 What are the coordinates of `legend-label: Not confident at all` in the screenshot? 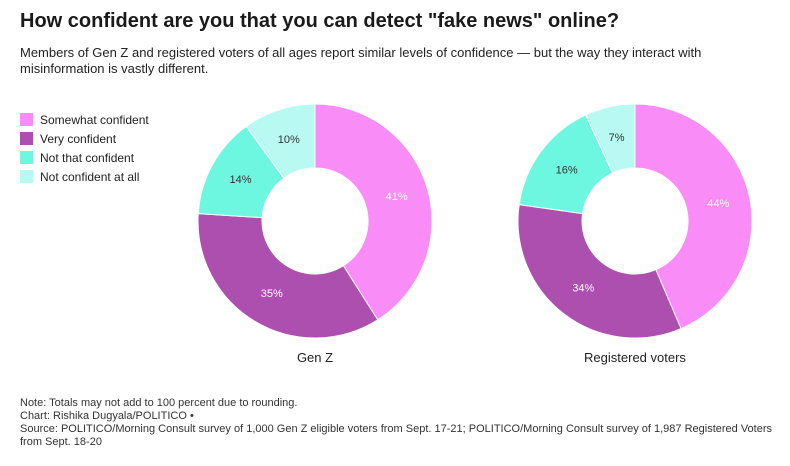 It's located at (90, 176).